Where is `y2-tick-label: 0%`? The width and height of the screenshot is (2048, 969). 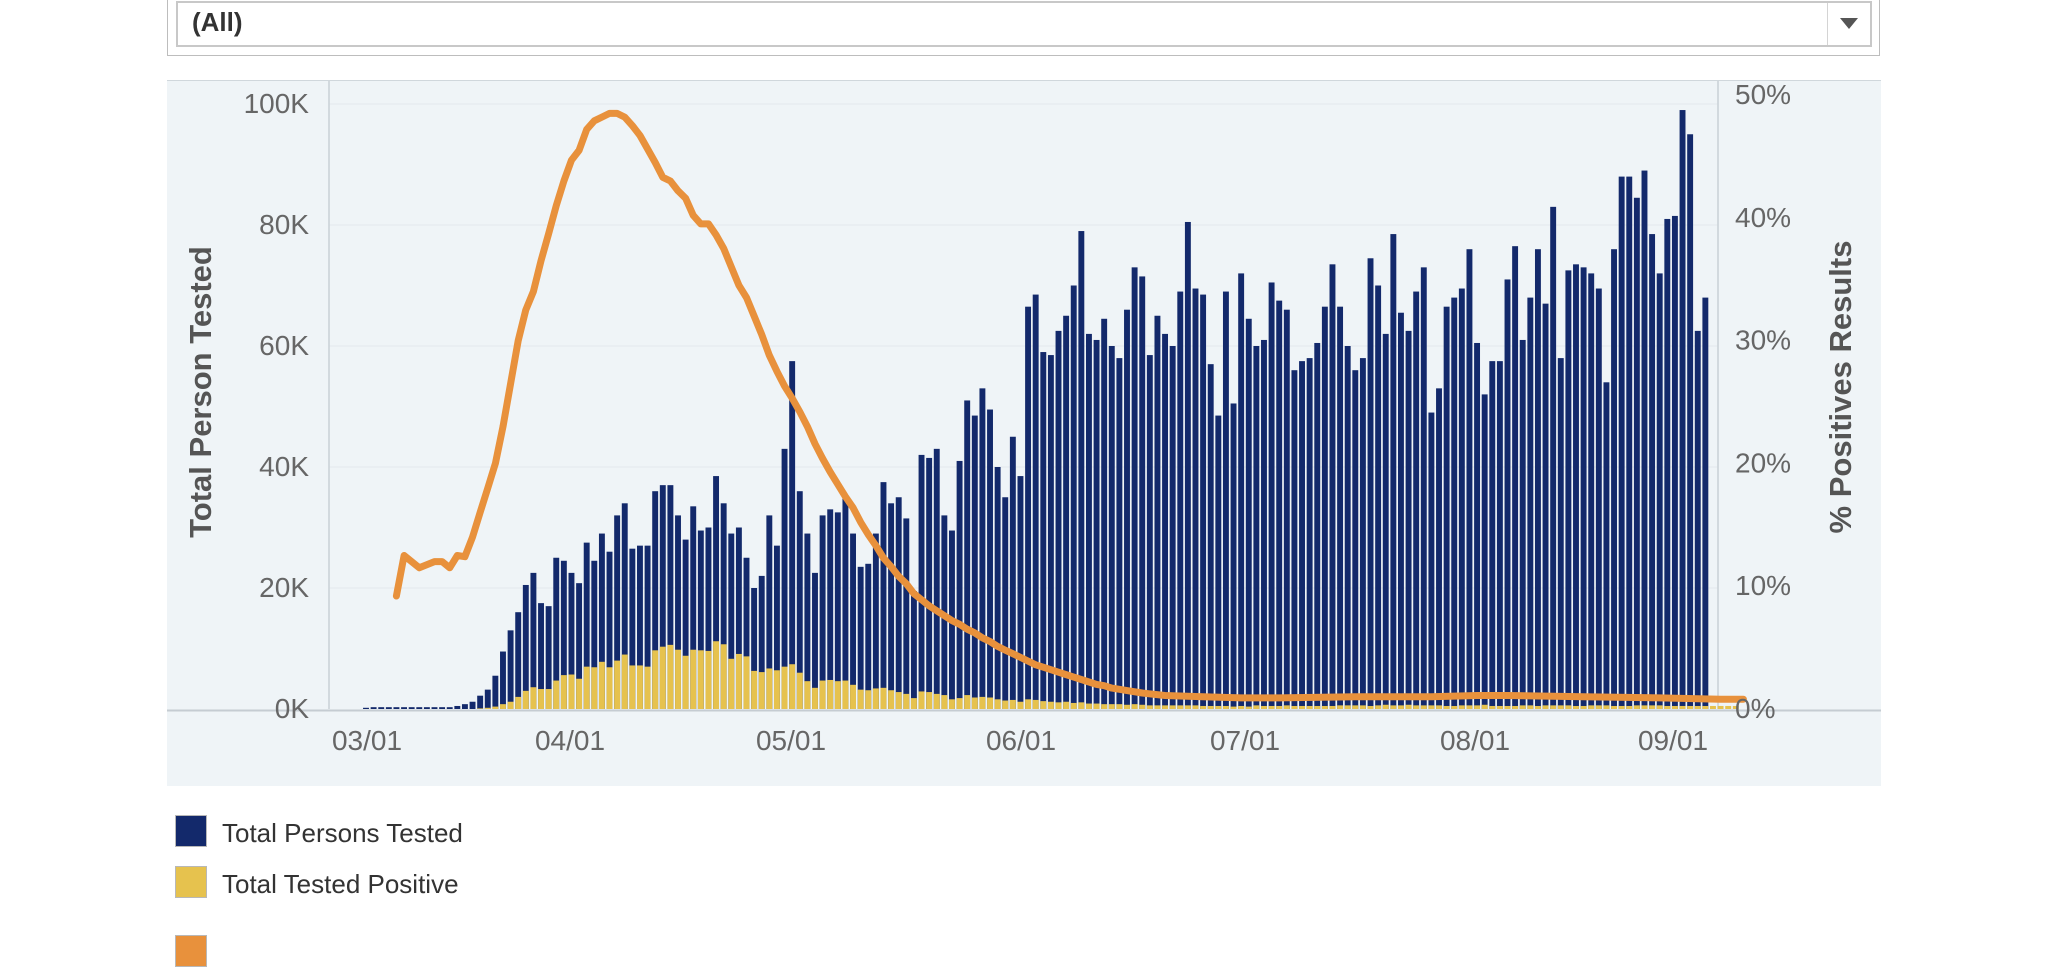
y2-tick-label: 0% is located at coordinates (1755, 708).